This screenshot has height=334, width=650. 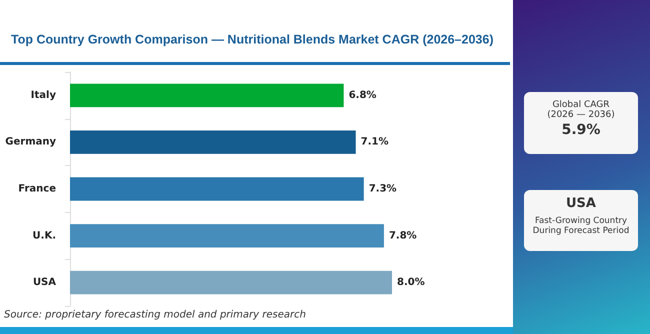 What do you see at coordinates (252, 39) in the screenshot?
I see `chart-title: Top Country Growth Comparison — Nutritional Blends Market CAGR (2026–2036)` at bounding box center [252, 39].